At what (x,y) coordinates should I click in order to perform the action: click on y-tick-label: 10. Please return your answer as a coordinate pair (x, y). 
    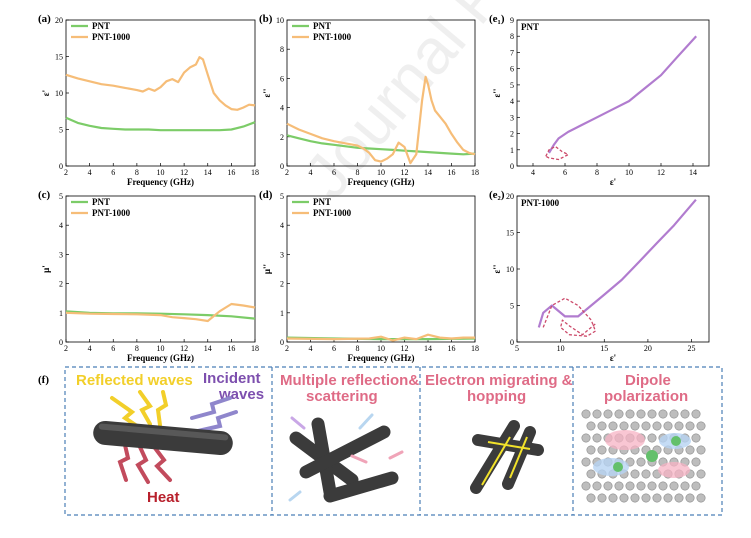
    Looking at the image, I should click on (59, 93).